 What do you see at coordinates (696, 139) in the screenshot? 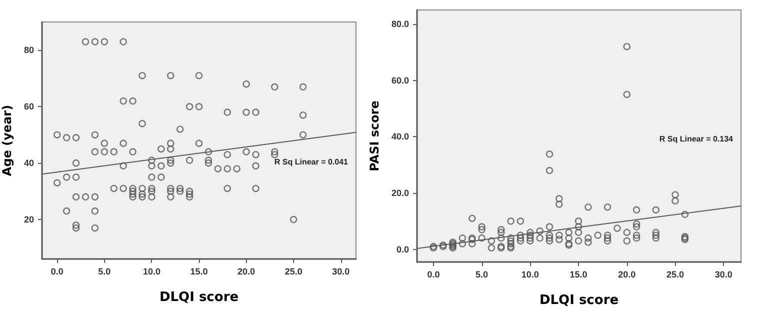
I see `annotation: R Sq Linear = 0.134` at bounding box center [696, 139].